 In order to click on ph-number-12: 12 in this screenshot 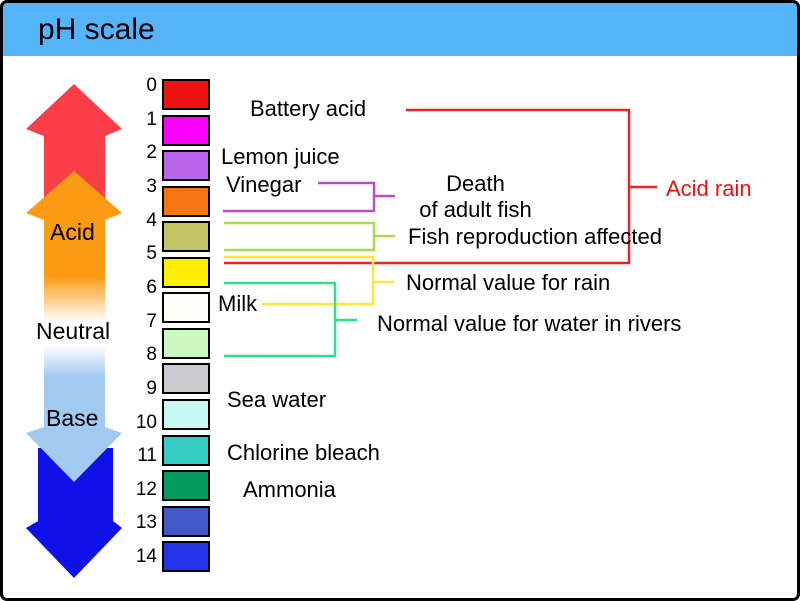, I will do `click(146, 489)`.